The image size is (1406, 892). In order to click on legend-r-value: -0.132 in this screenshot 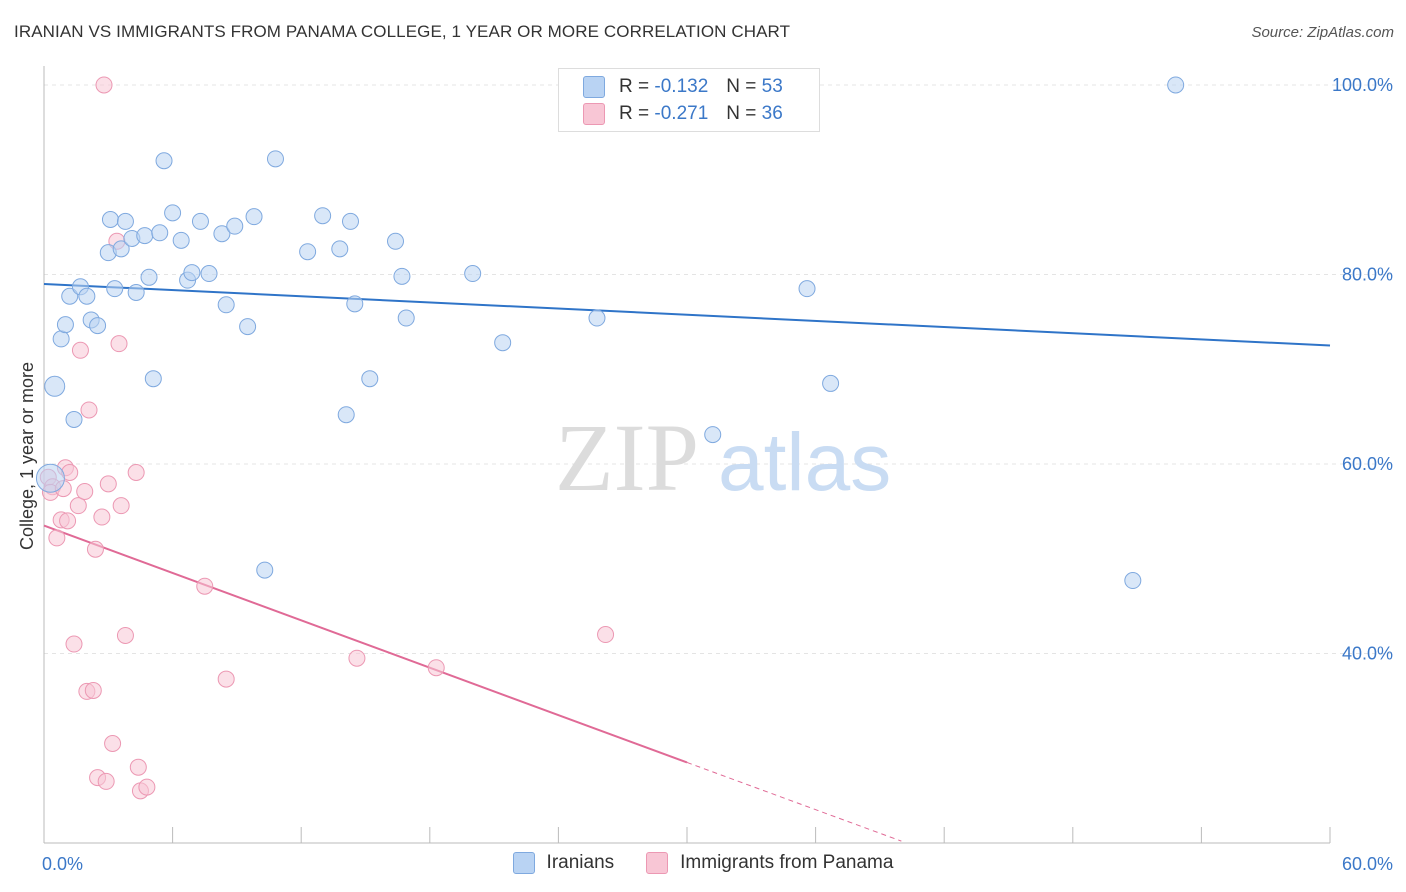, I will do `click(681, 86)`.